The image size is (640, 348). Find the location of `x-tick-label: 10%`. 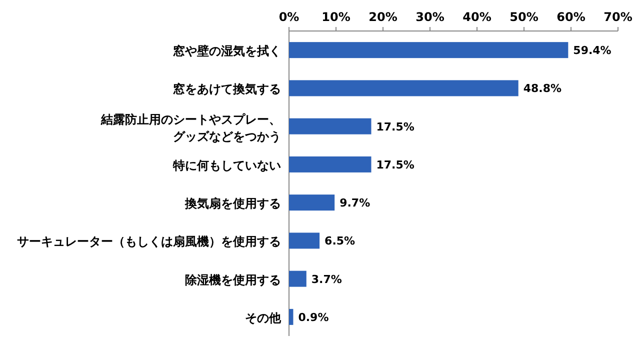

x-tick-label: 10% is located at coordinates (336, 17).